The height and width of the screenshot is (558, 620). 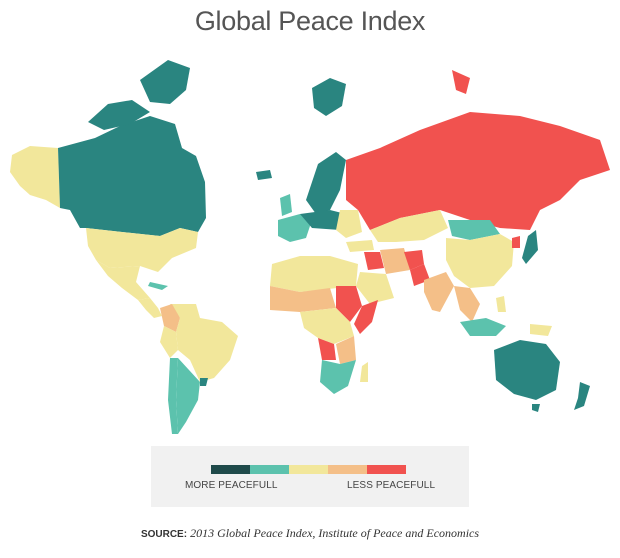 I want to click on region-peru, so click(x=169, y=342).